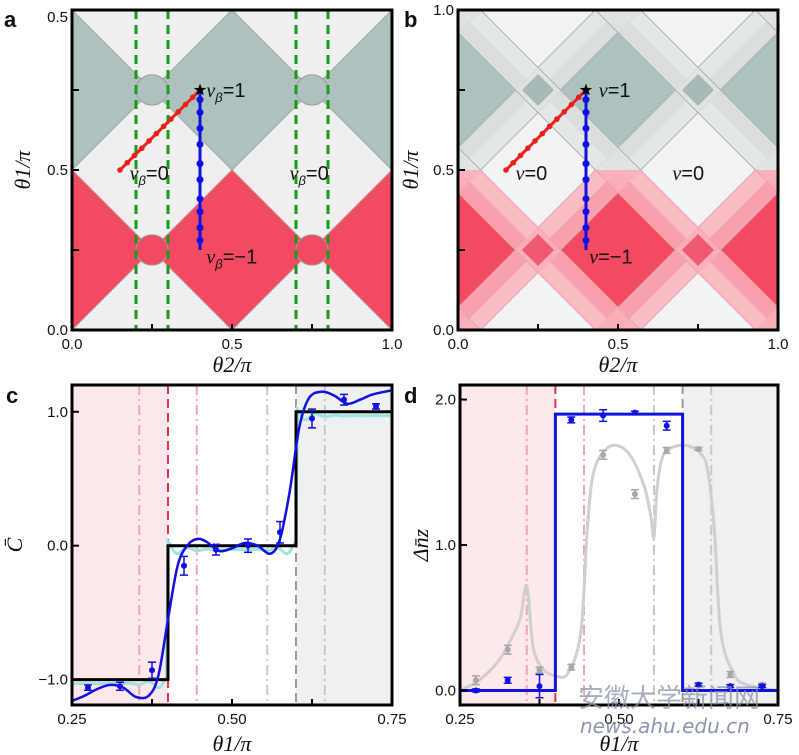  What do you see at coordinates (231, 719) in the screenshot?
I see `x-tick-label: 0.50` at bounding box center [231, 719].